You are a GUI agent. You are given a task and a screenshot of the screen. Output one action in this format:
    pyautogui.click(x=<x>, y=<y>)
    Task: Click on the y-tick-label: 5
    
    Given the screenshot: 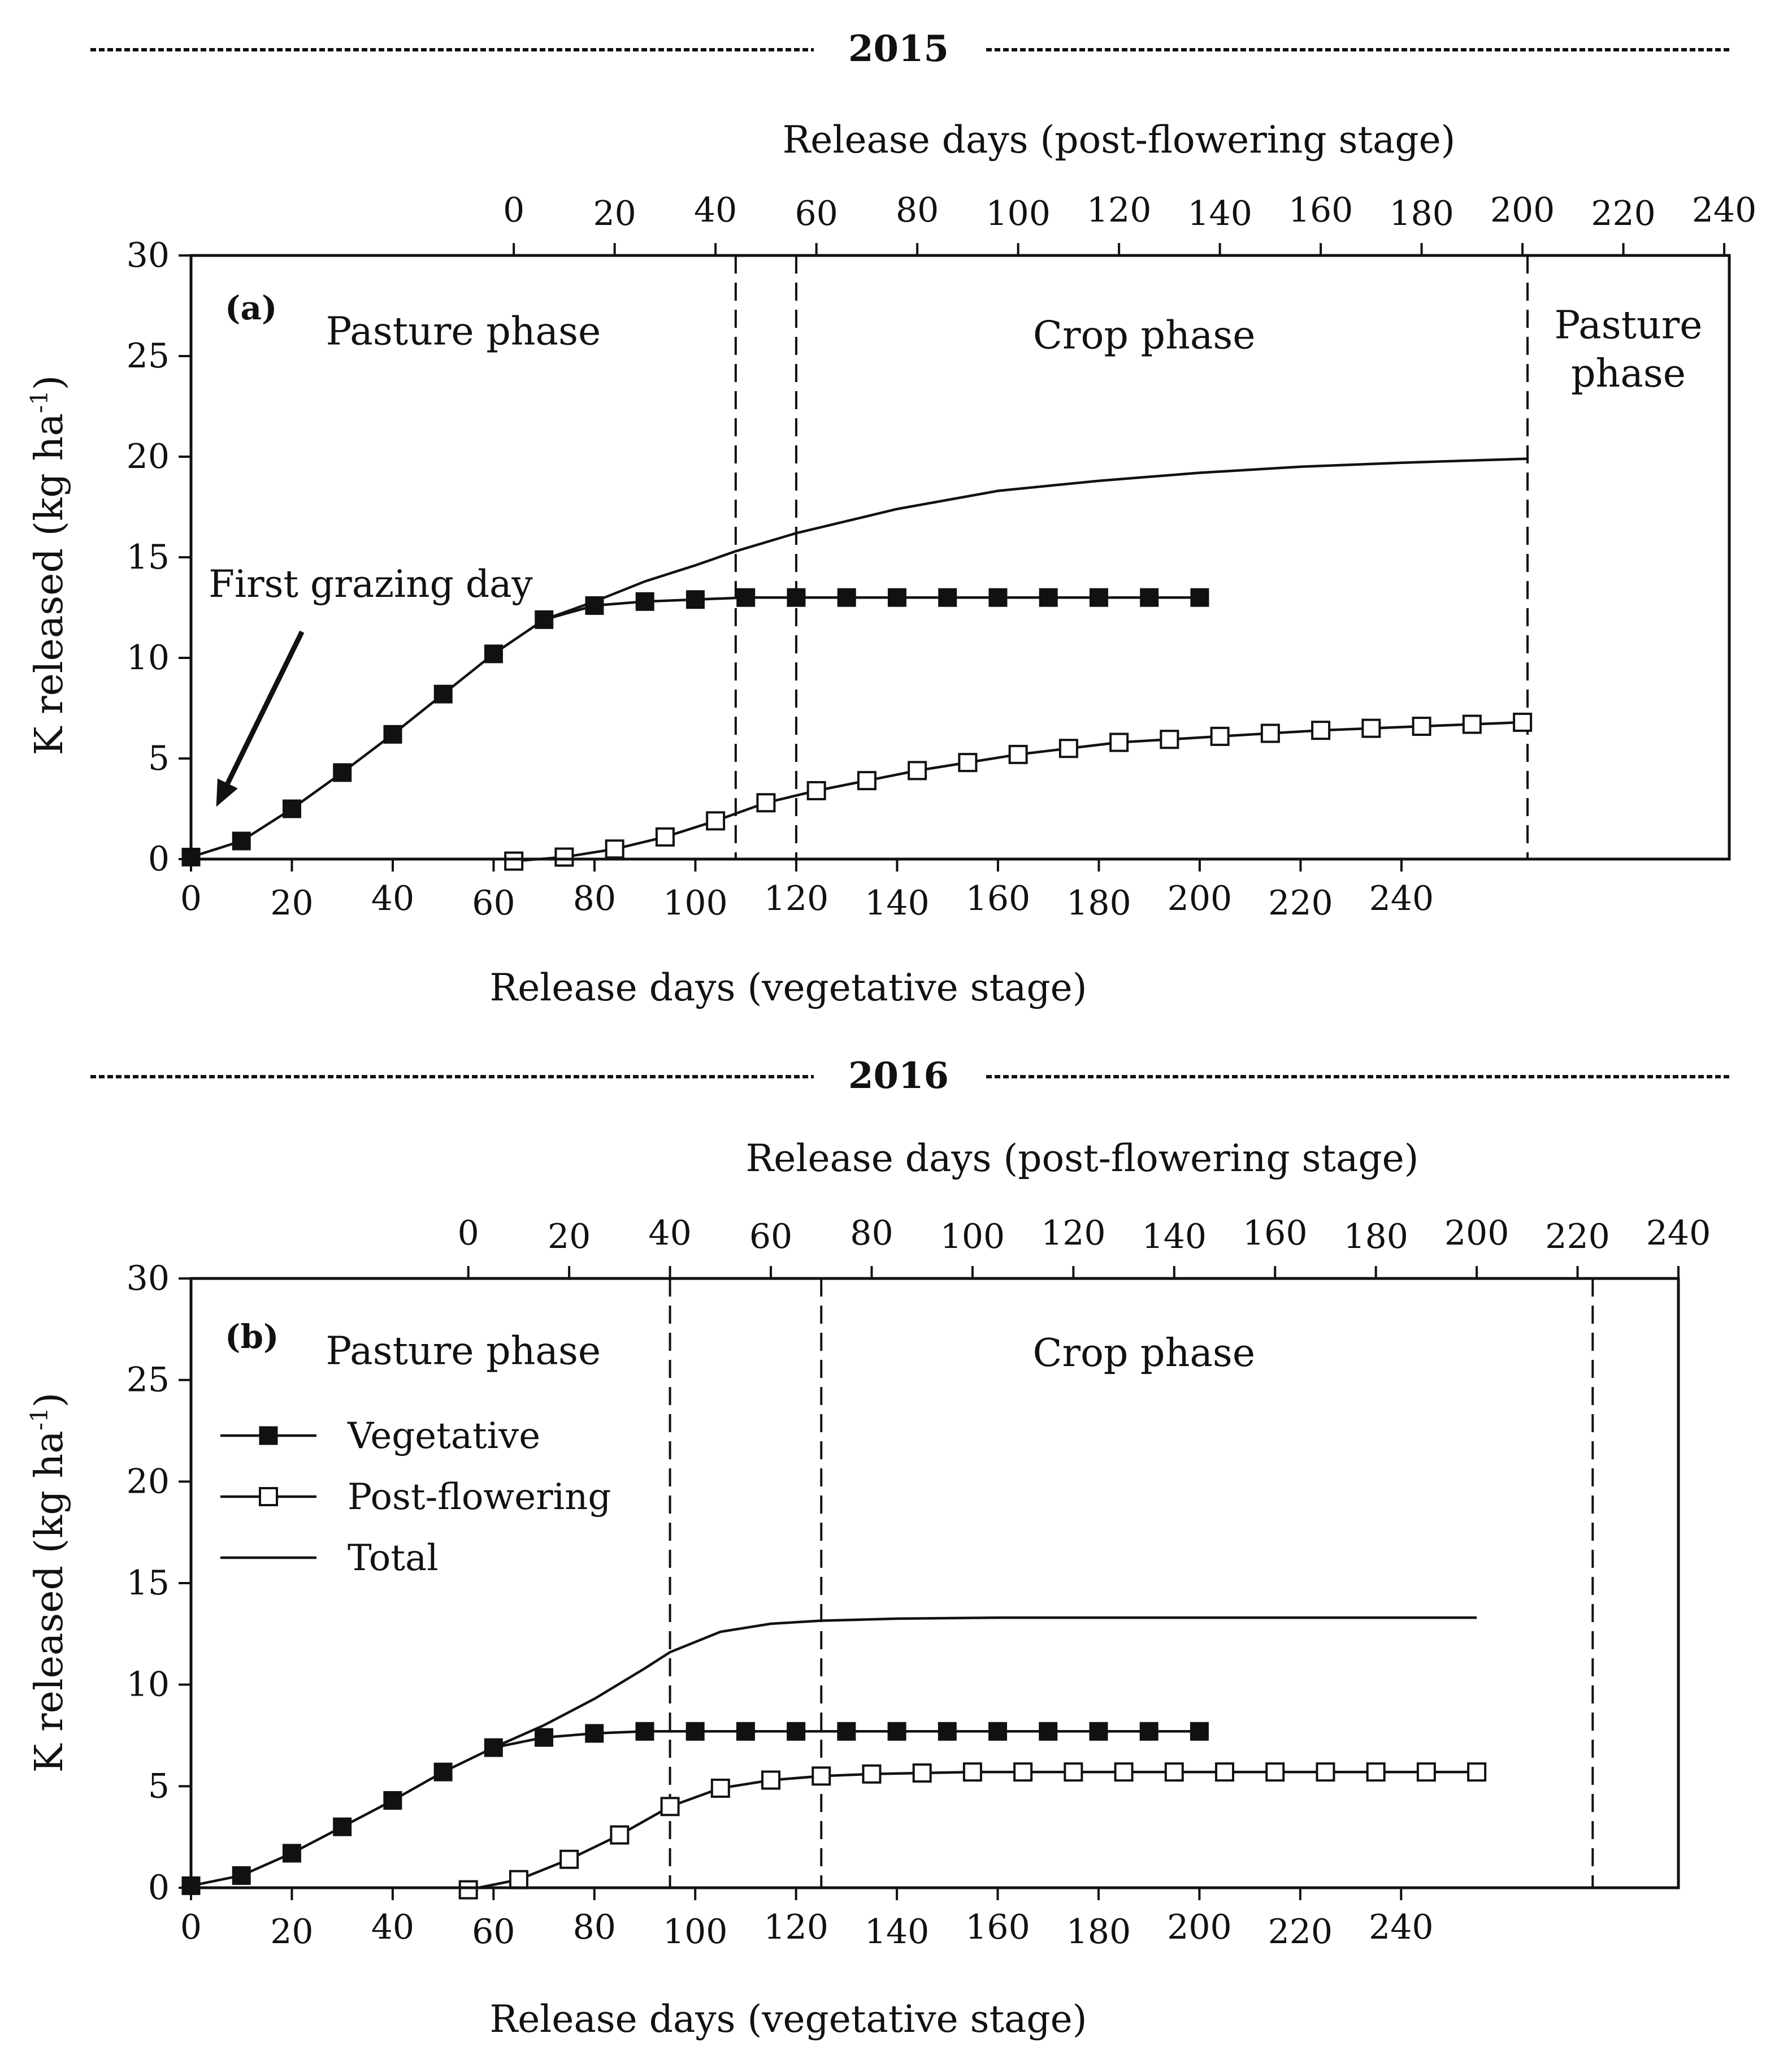 What is the action you would take?
    pyautogui.click(x=159, y=758)
    